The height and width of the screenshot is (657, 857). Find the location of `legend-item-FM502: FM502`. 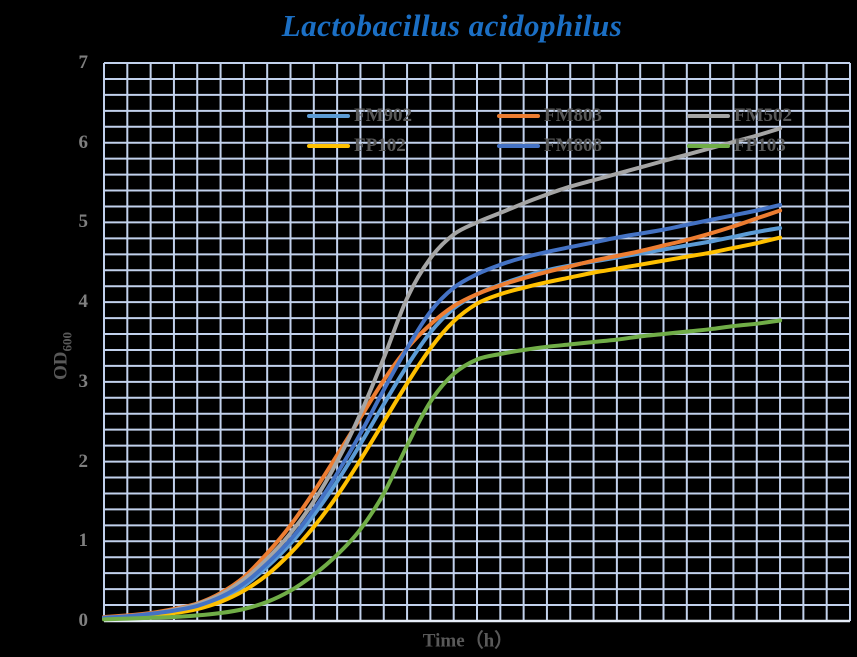

legend-item-FM502: FM502 is located at coordinates (740, 115).